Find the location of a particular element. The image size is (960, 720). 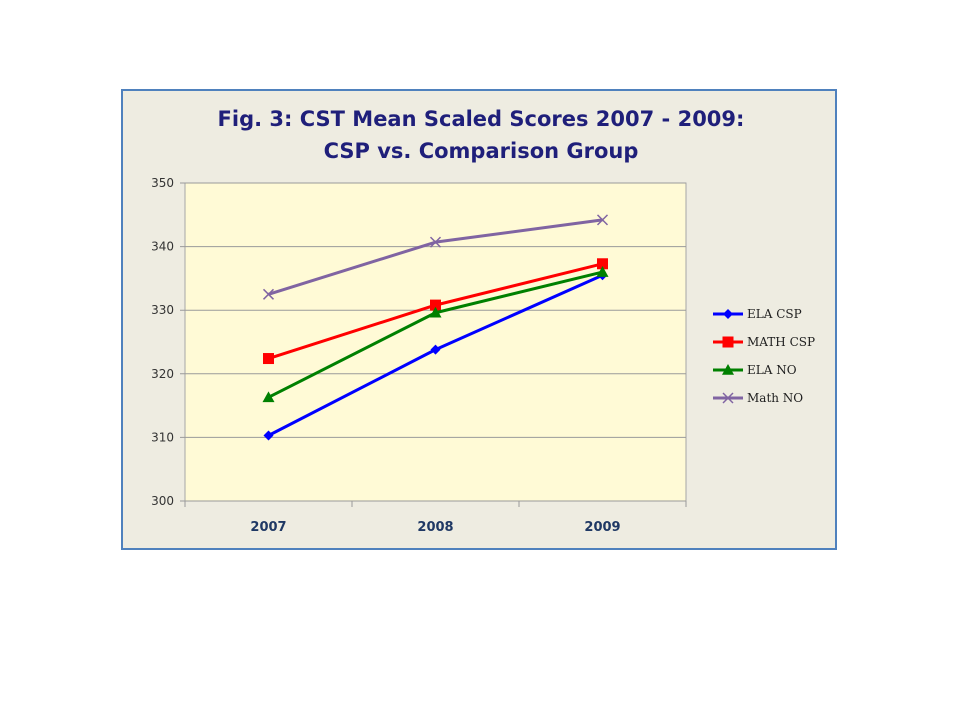

y-tick-label: 300 is located at coordinates (162, 501).